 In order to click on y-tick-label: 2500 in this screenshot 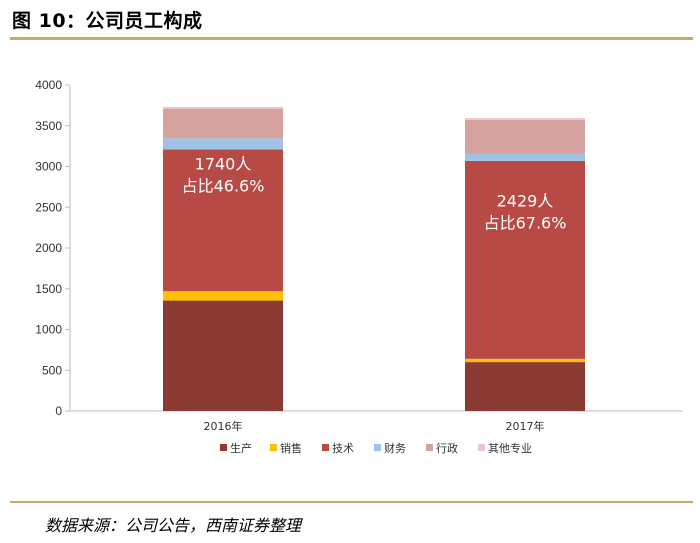, I will do `click(48, 207)`.